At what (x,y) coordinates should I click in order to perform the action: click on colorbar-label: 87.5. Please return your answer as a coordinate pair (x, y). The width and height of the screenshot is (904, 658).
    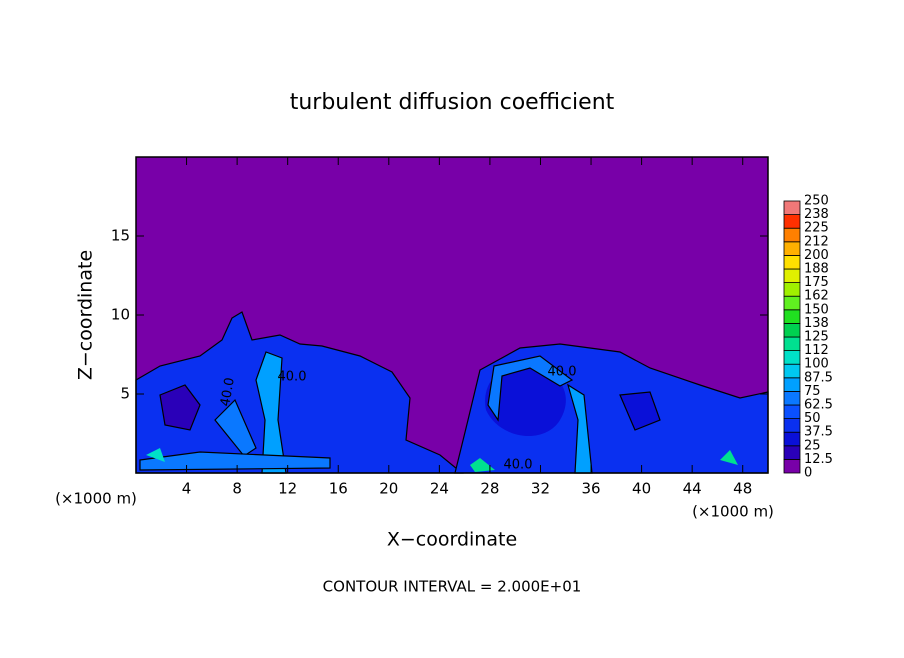
    Looking at the image, I should click on (818, 377).